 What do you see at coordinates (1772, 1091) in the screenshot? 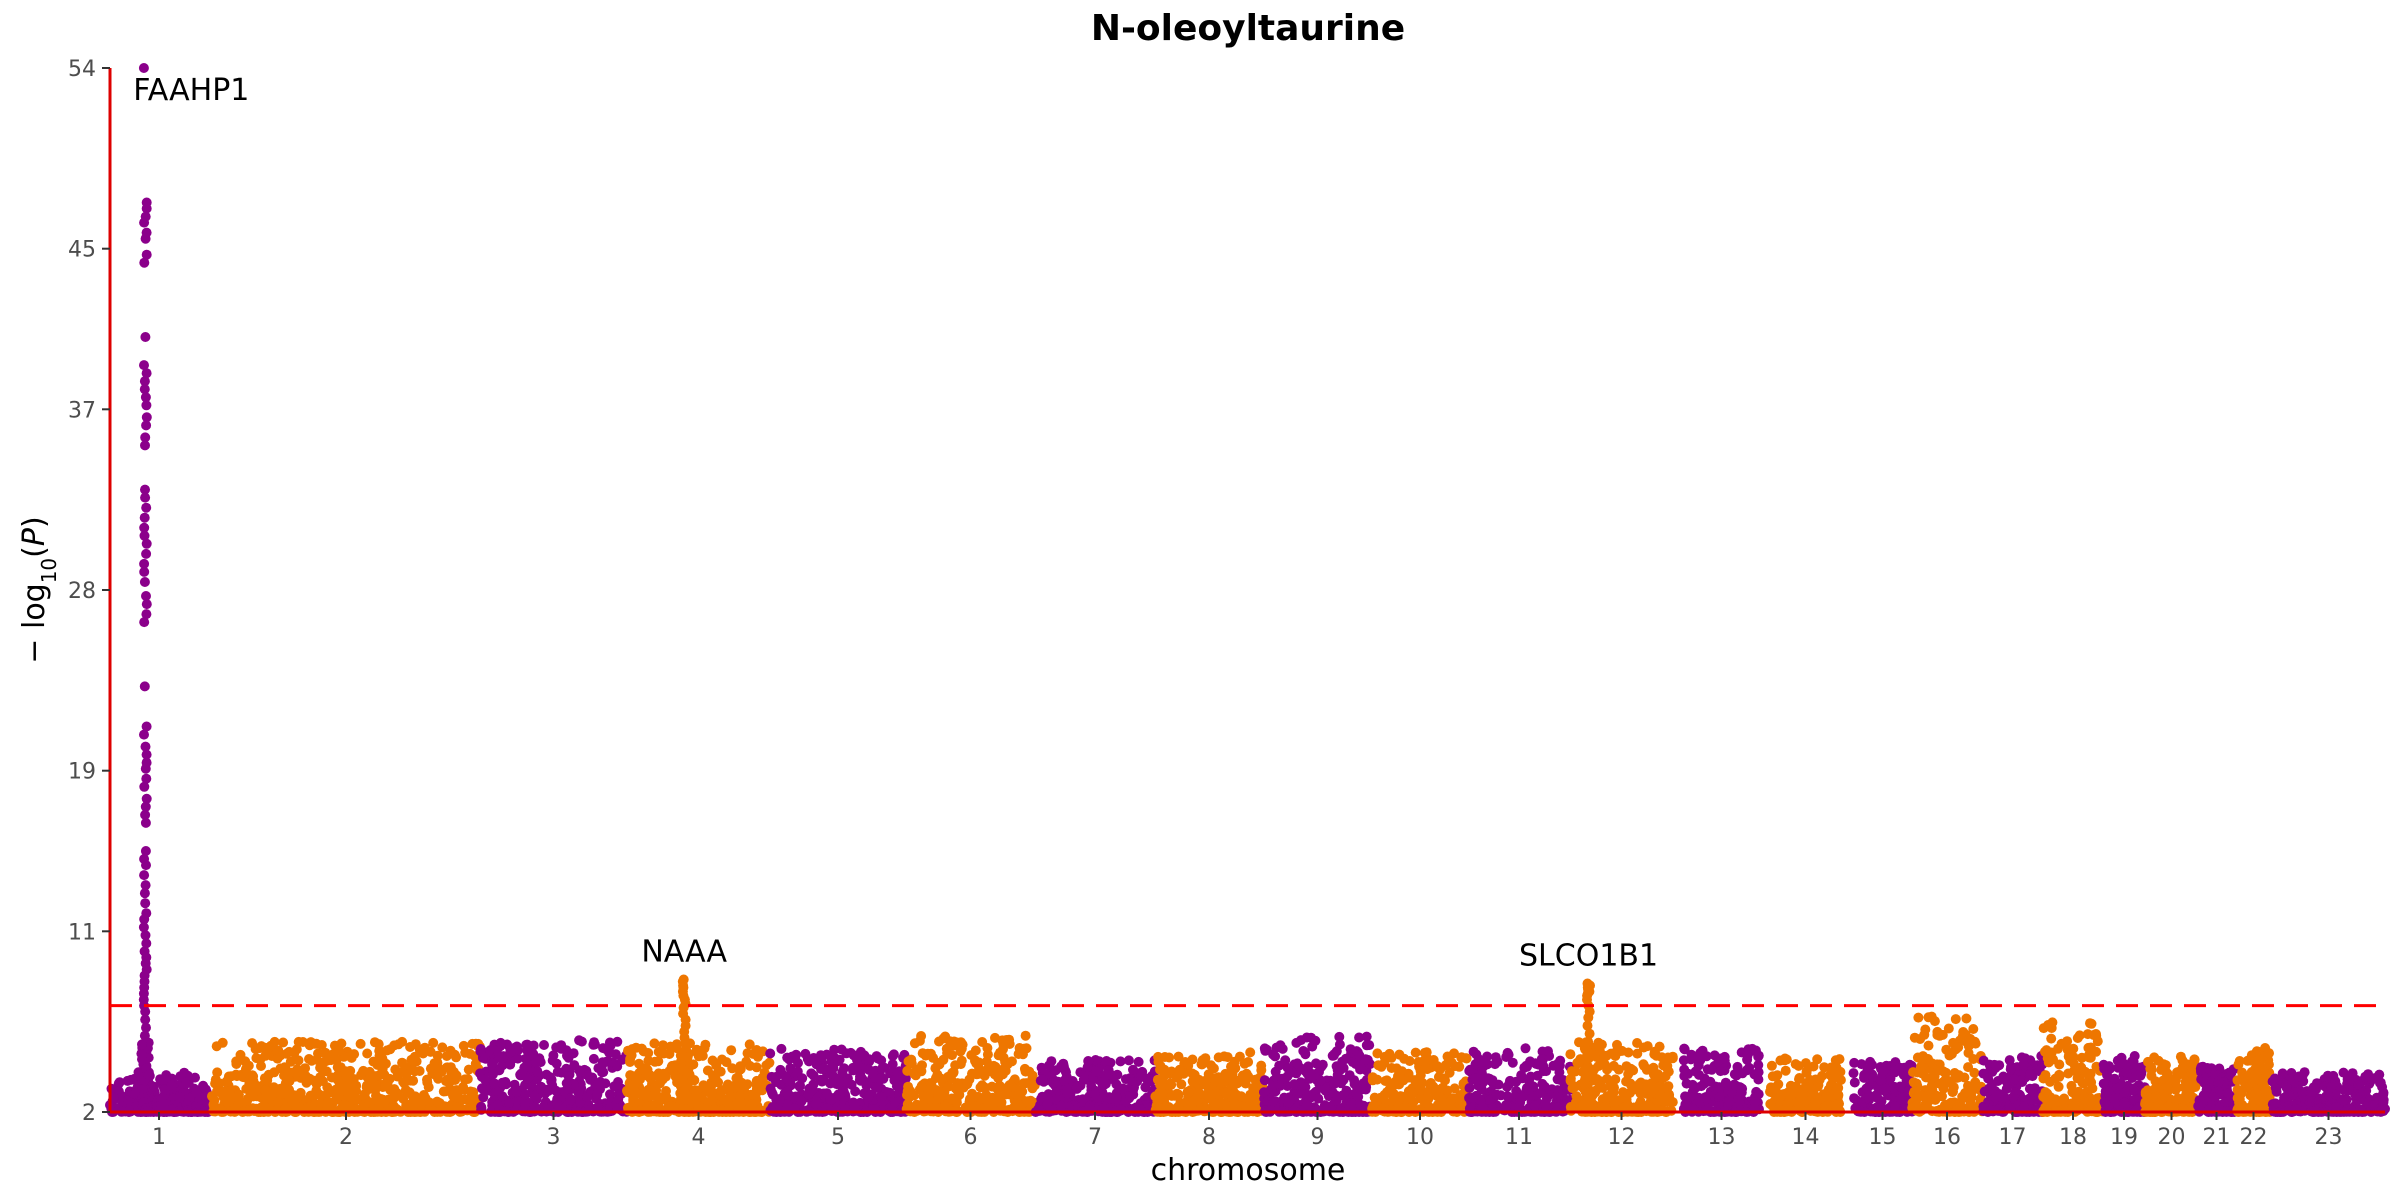
I see `snp-point-chr14` at bounding box center [1772, 1091].